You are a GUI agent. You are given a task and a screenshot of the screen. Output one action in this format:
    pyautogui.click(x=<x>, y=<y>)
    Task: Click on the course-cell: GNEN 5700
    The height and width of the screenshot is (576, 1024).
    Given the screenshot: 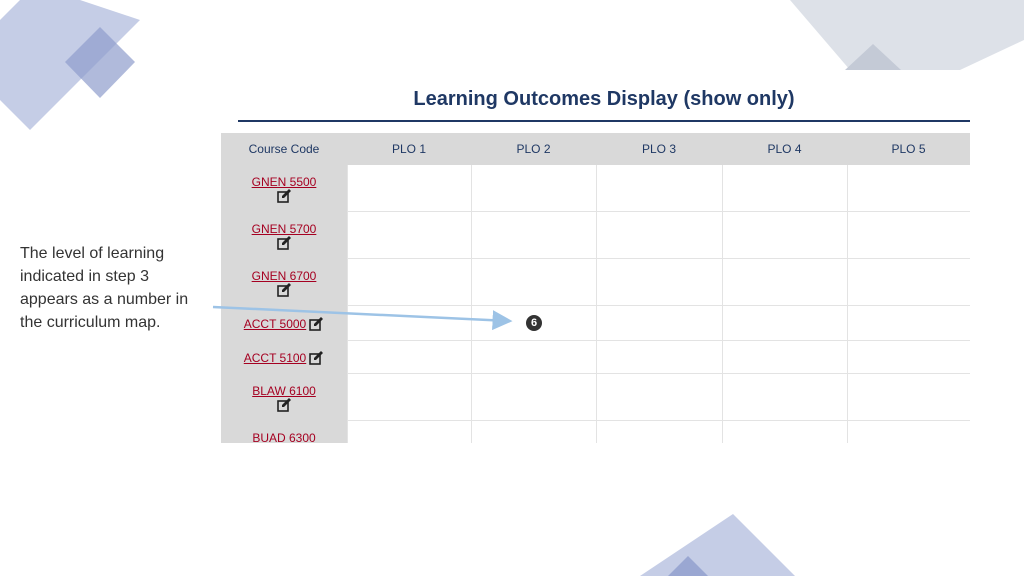 What is the action you would take?
    pyautogui.click(x=284, y=235)
    